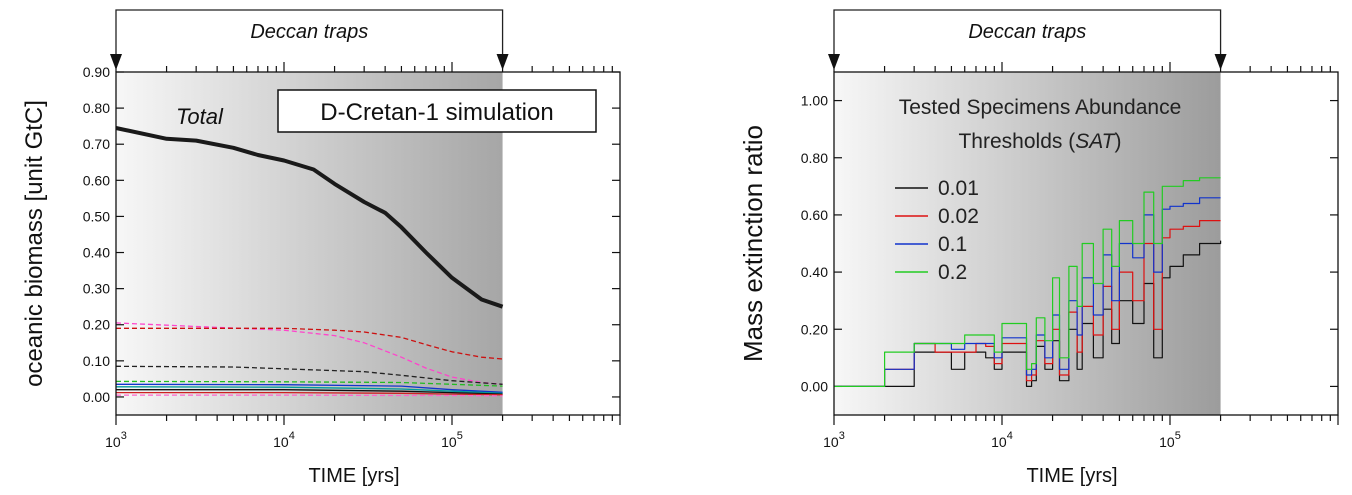 The width and height of the screenshot is (1352, 495). Describe the element at coordinates (958, 216) in the screenshot. I see `legend-entry: 0.02` at that location.